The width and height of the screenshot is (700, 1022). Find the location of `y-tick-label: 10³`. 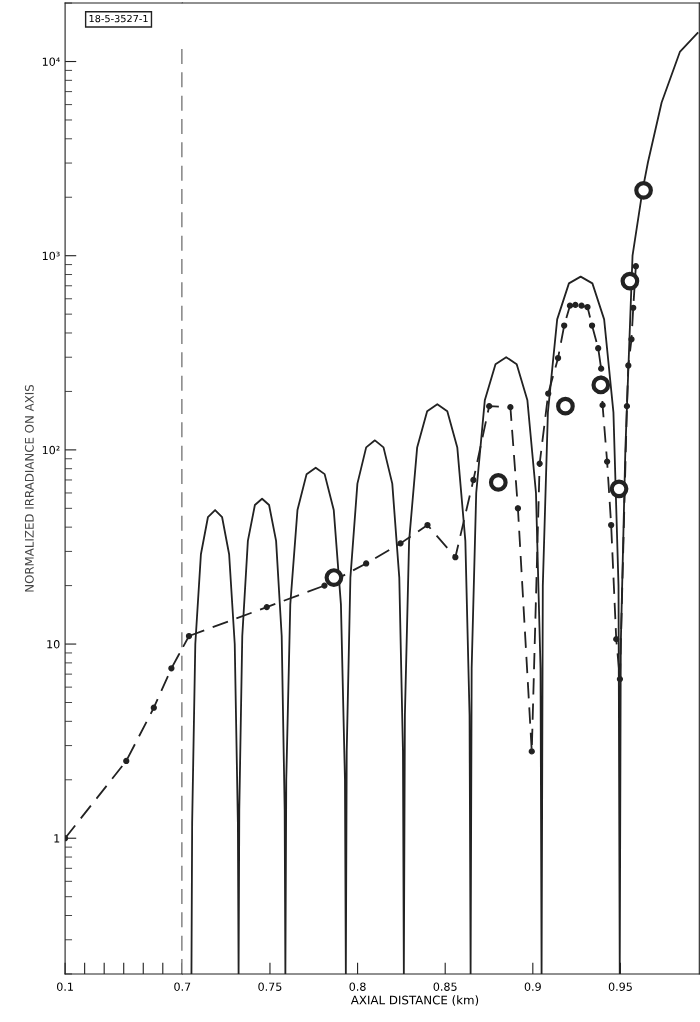

y-tick-label: 10³ is located at coordinates (51, 256).